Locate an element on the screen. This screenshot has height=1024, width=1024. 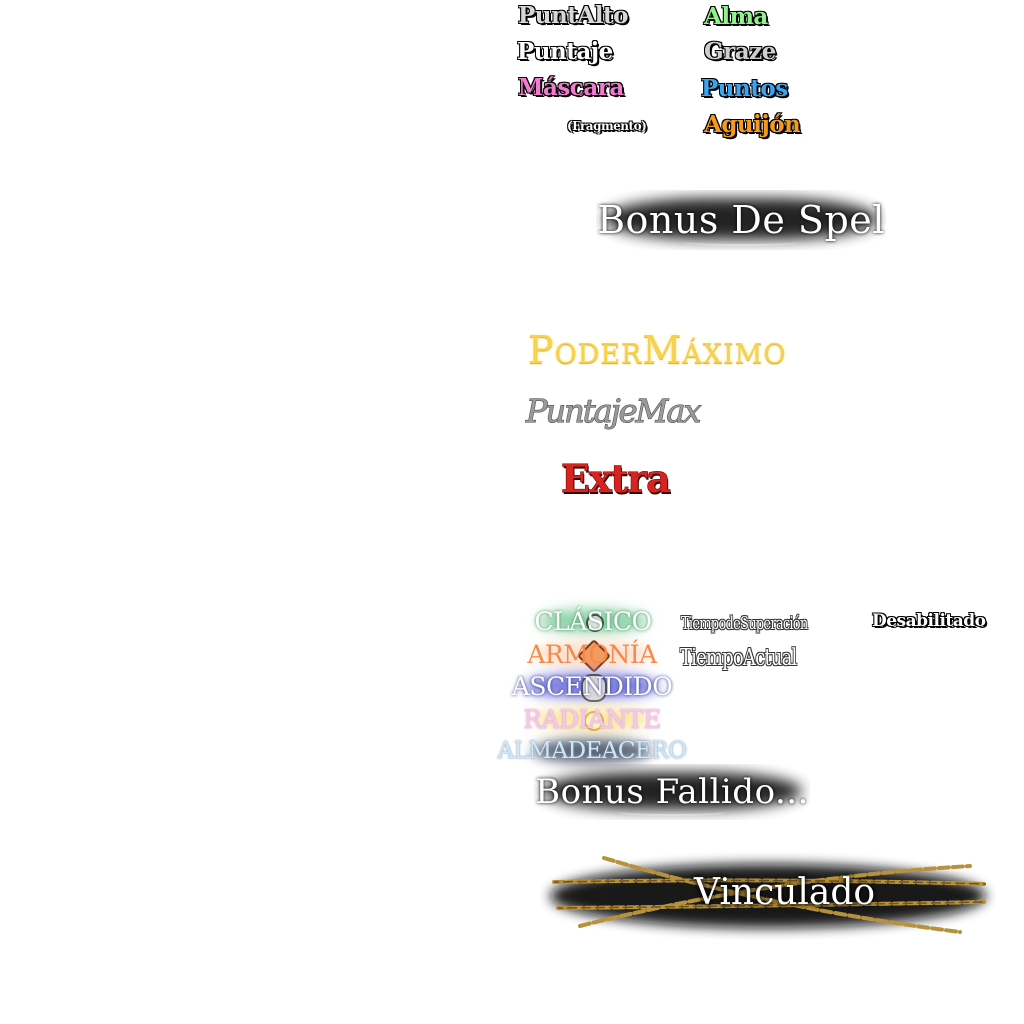
spell-bonus-text: Bonus De Spel is located at coordinates (741, 220).